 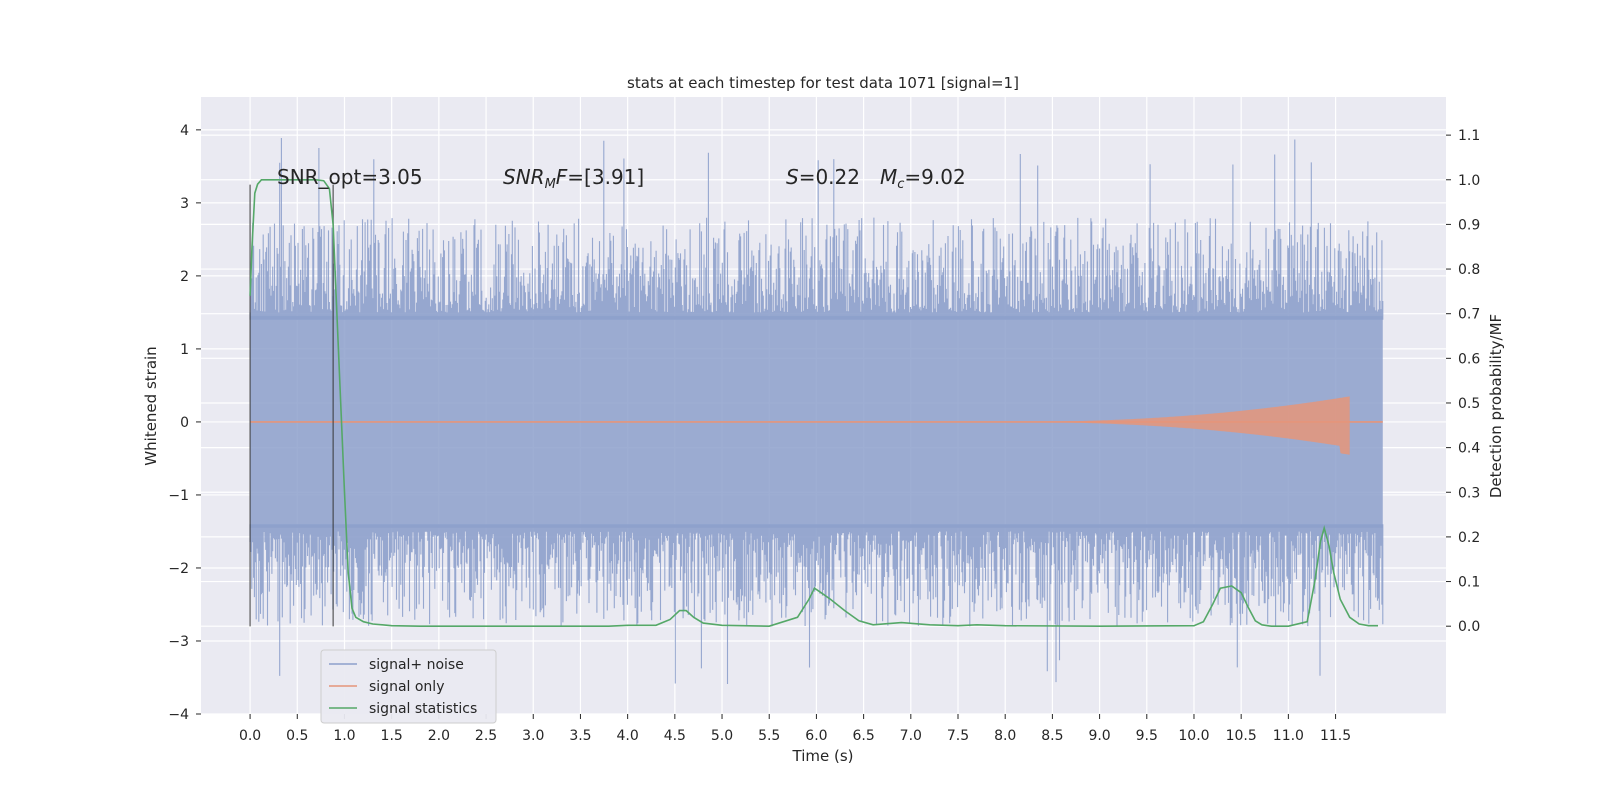 I want to click on x-tick-label: 10.5, so click(x=1241, y=736).